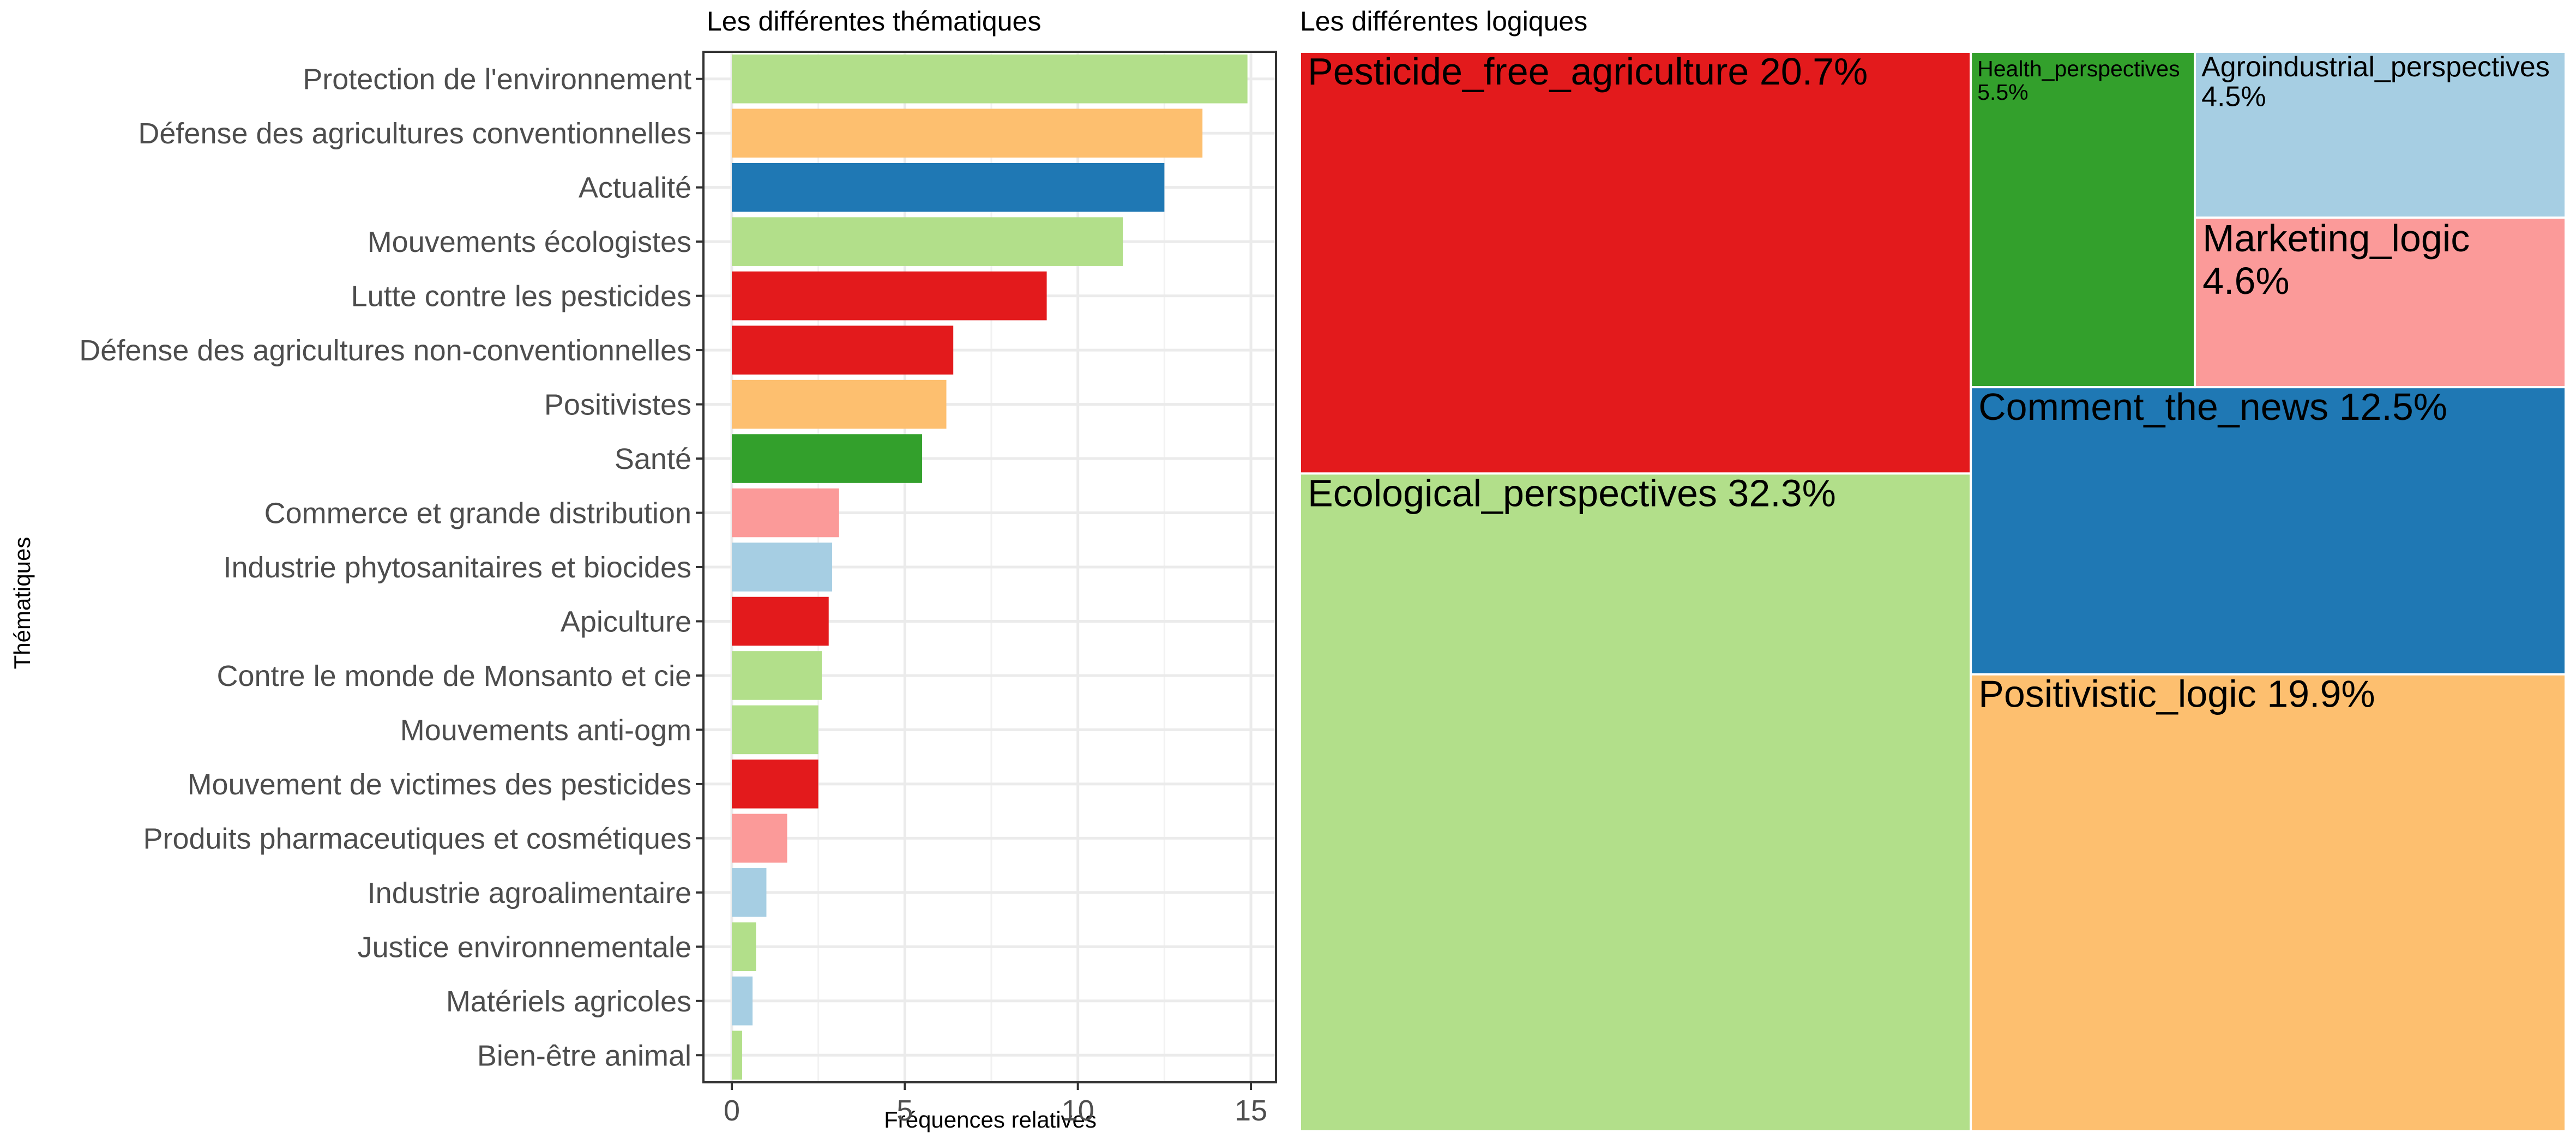 The width and height of the screenshot is (2576, 1145). Describe the element at coordinates (2212, 406) in the screenshot. I see `treemap-label-comment-the-news: Comment_the_news 12.5%` at that location.